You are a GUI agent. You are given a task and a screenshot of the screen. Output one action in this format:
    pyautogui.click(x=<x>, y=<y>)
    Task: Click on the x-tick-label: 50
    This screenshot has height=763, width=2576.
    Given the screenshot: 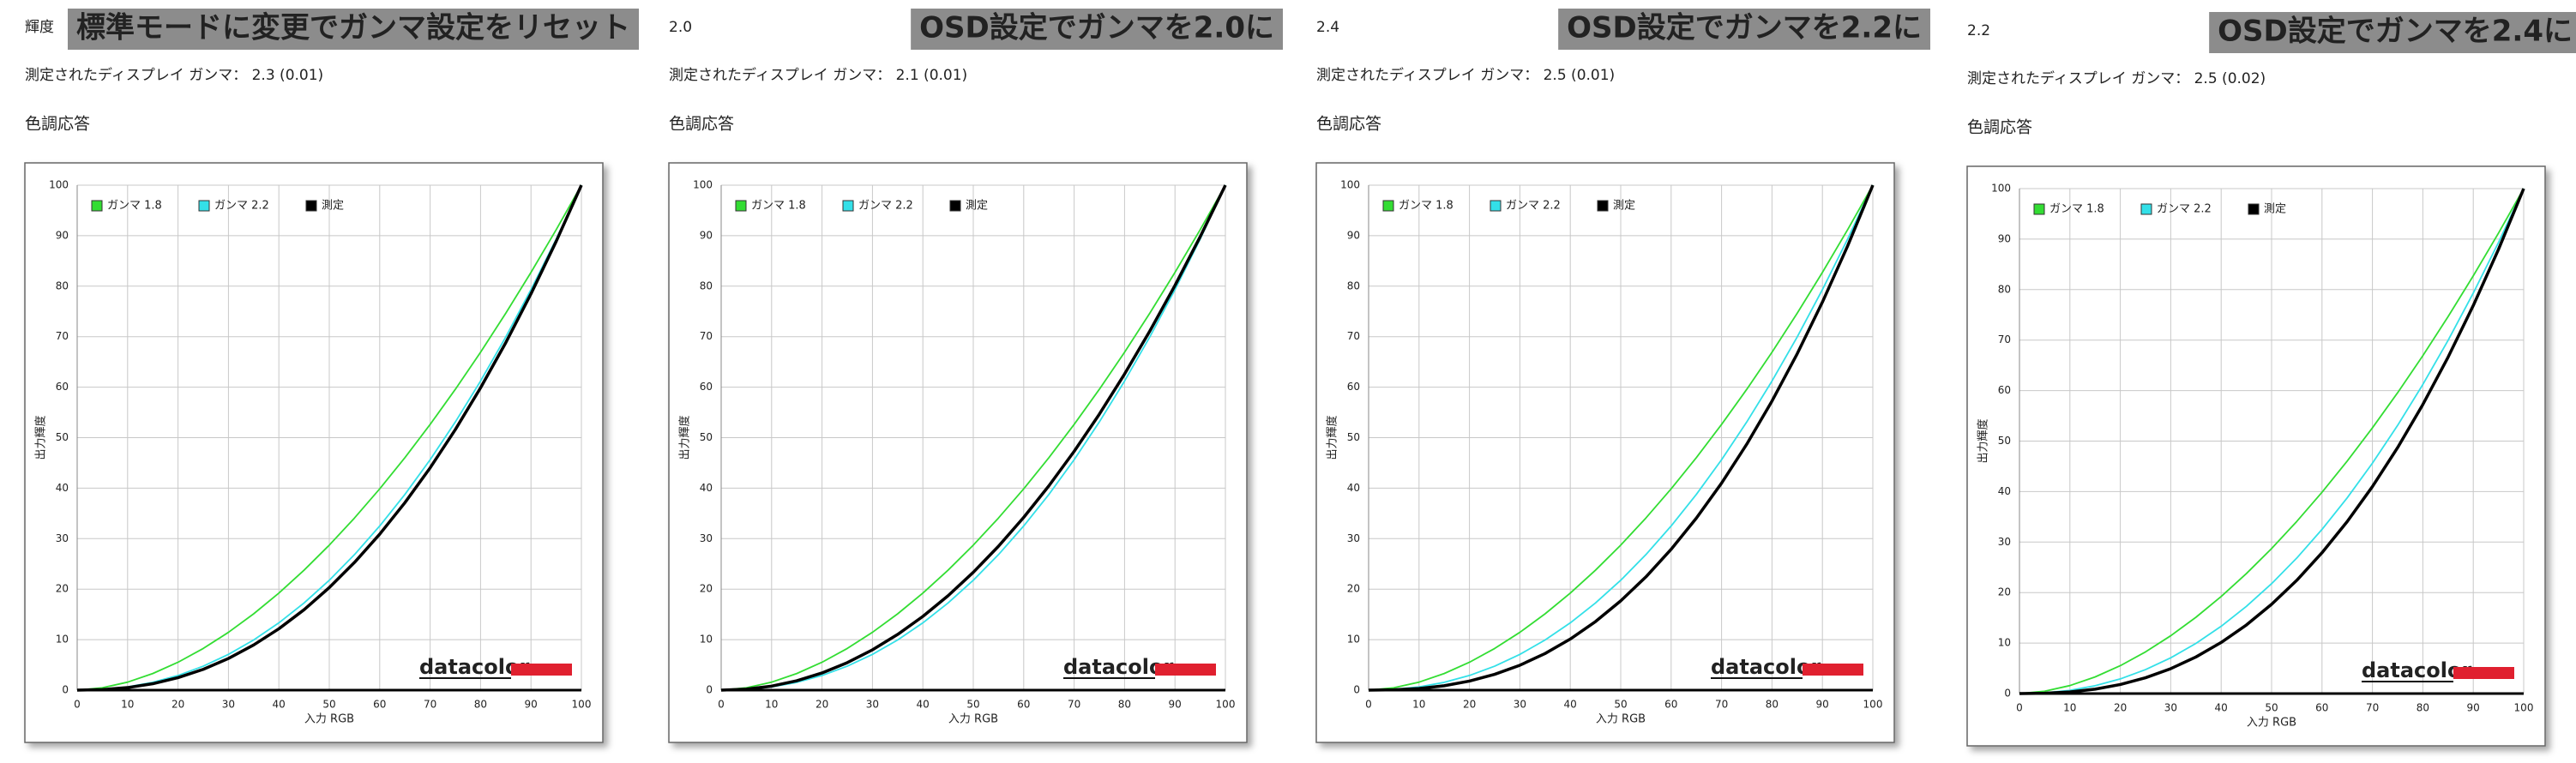 What is the action you would take?
    pyautogui.click(x=1620, y=705)
    